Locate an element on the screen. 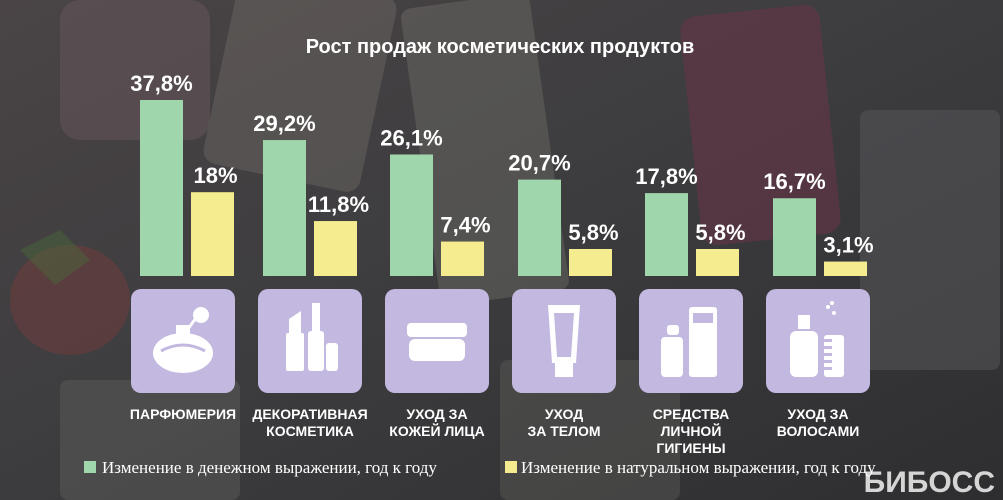  value-label: 26,1% is located at coordinates (411, 137).